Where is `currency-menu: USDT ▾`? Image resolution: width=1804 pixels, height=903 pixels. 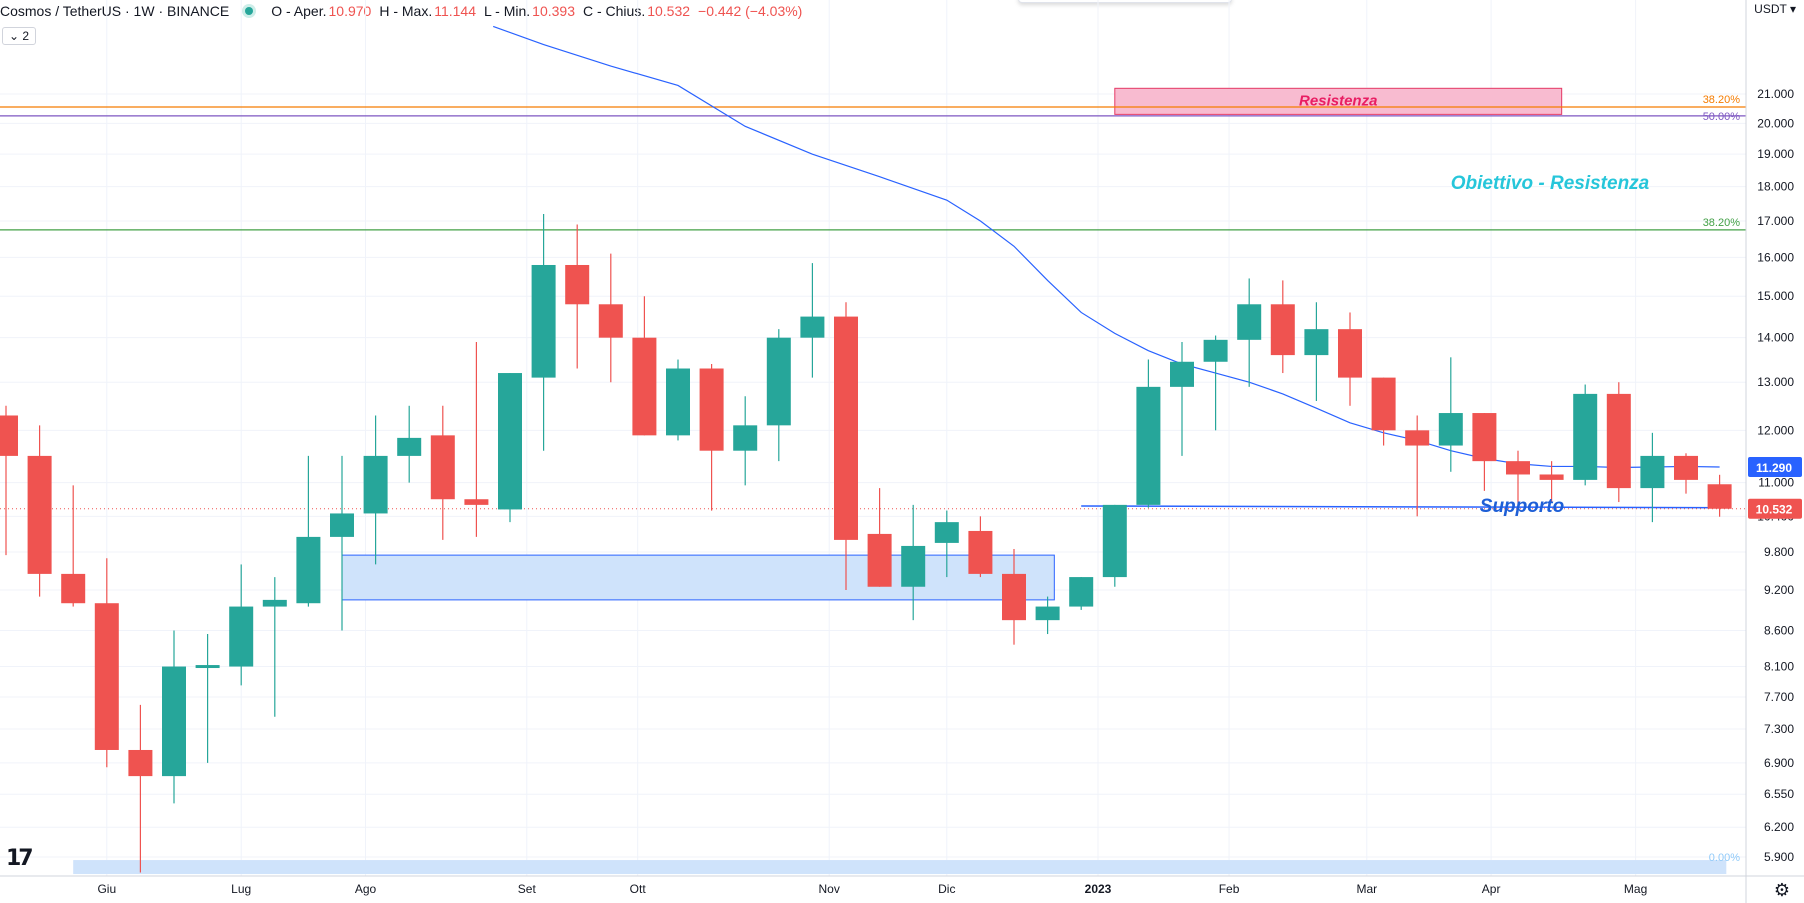
currency-menu: USDT ▾ is located at coordinates (1775, 9).